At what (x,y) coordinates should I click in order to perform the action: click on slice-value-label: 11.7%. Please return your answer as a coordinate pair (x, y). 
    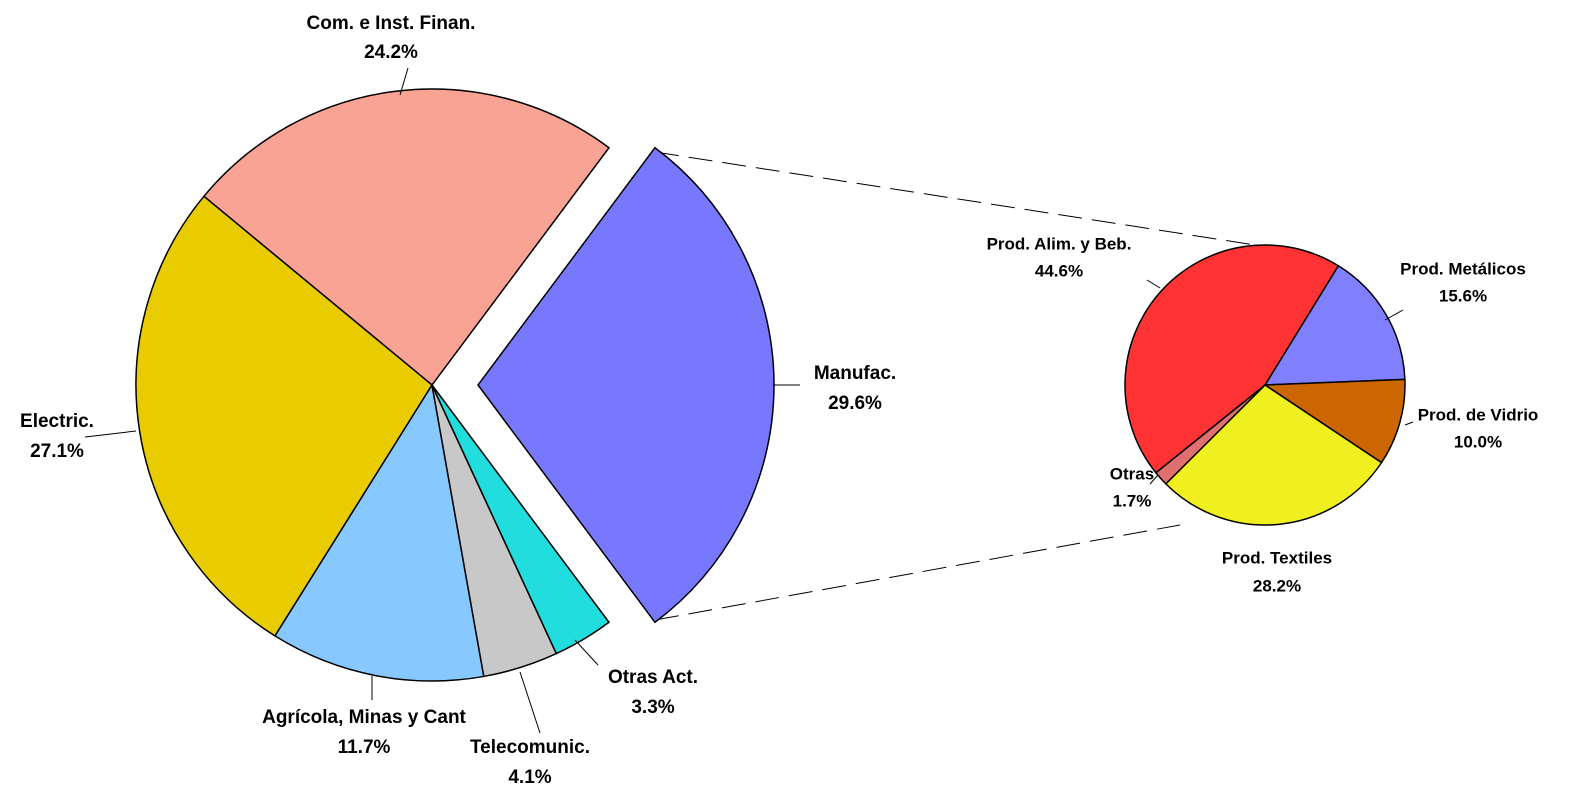
    Looking at the image, I should click on (364, 747).